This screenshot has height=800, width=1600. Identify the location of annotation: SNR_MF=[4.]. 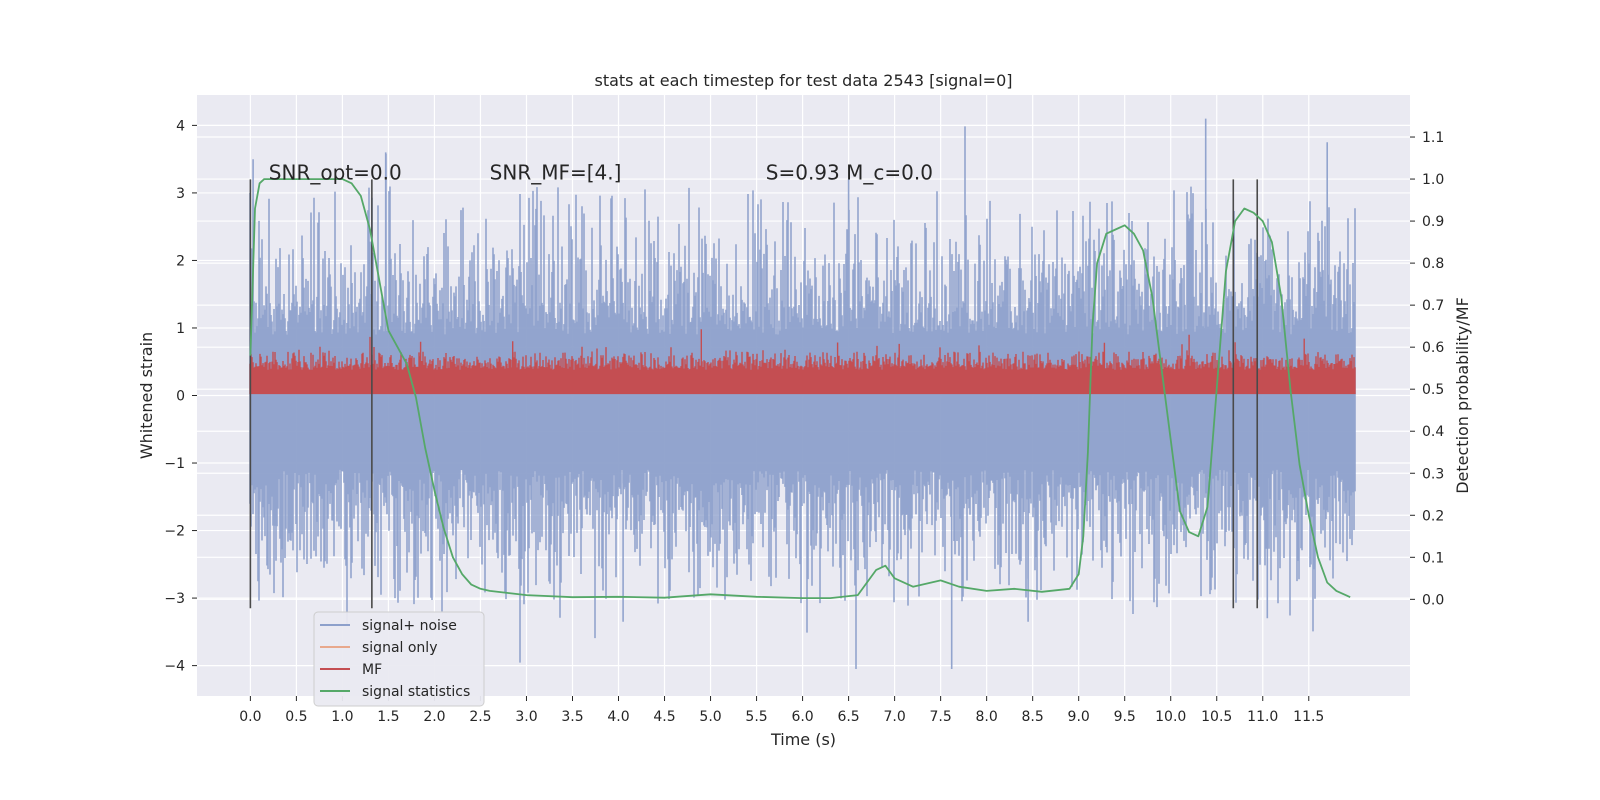
(556, 173).